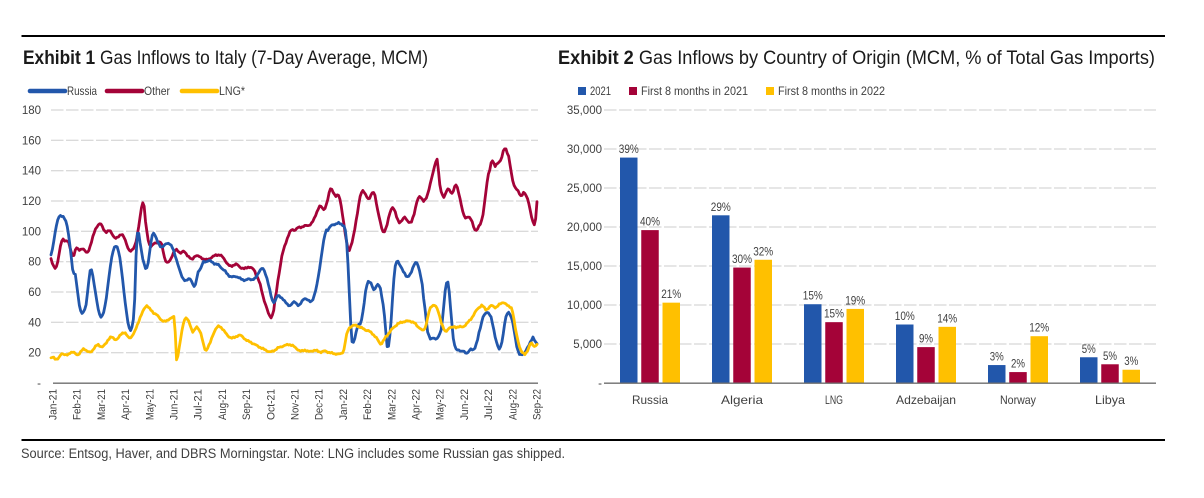  I want to click on svg-text: 180, so click(31, 111).